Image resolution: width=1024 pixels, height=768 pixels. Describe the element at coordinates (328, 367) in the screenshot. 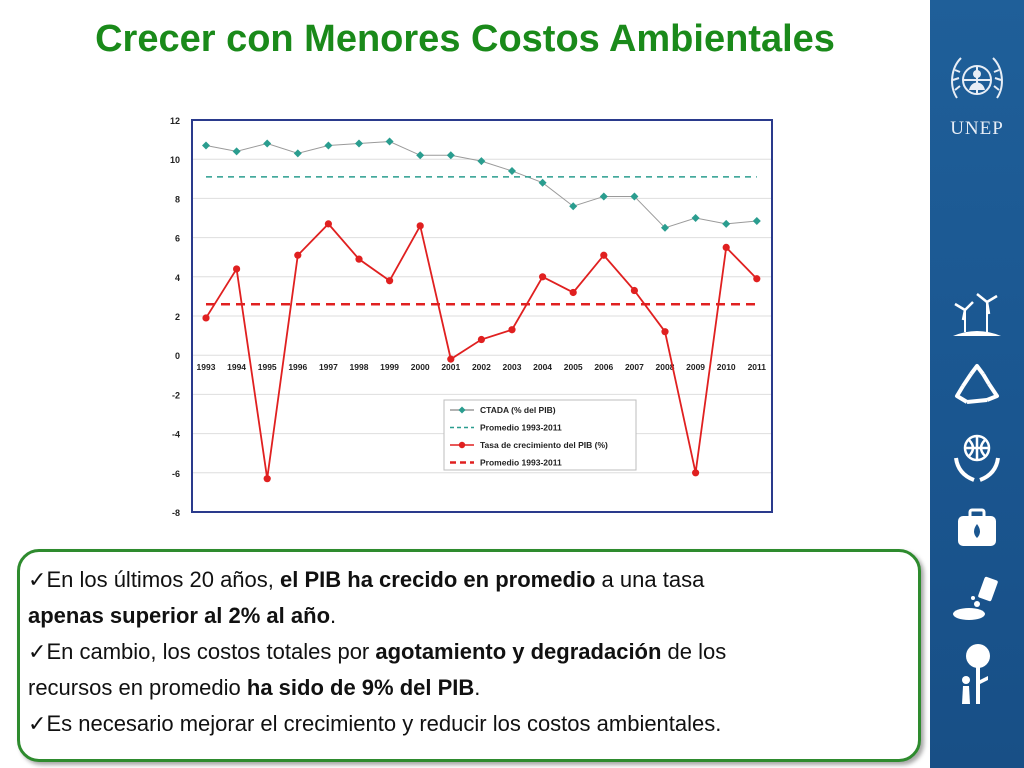

I see `x-tick-label: 1997` at that location.